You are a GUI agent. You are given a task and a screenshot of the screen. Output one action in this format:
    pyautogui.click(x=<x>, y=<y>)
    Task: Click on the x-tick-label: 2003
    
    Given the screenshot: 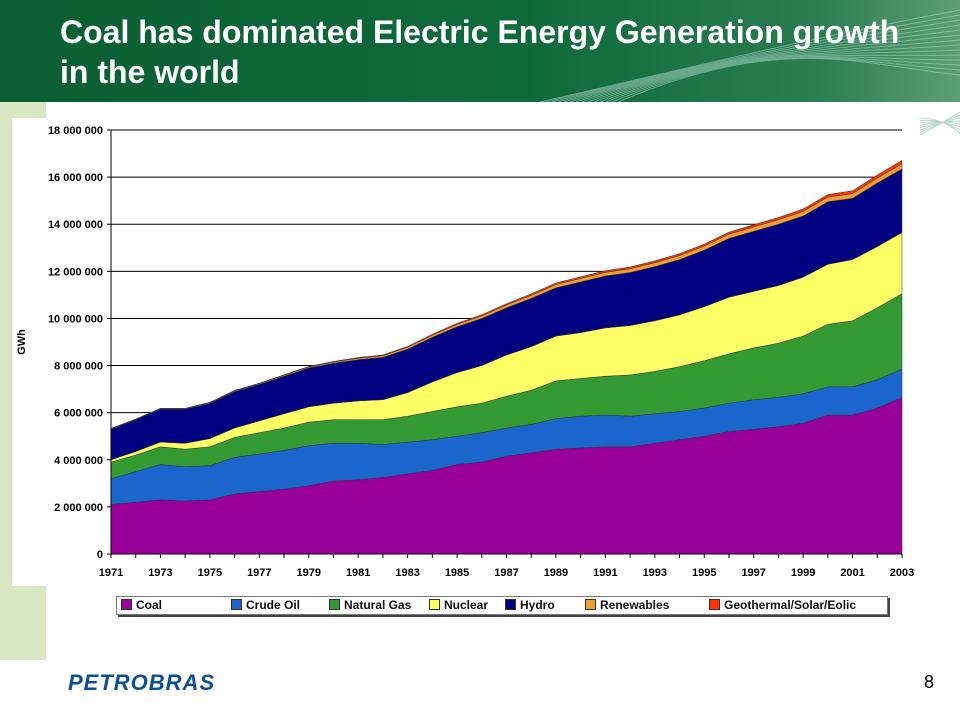 What is the action you would take?
    pyautogui.click(x=902, y=573)
    